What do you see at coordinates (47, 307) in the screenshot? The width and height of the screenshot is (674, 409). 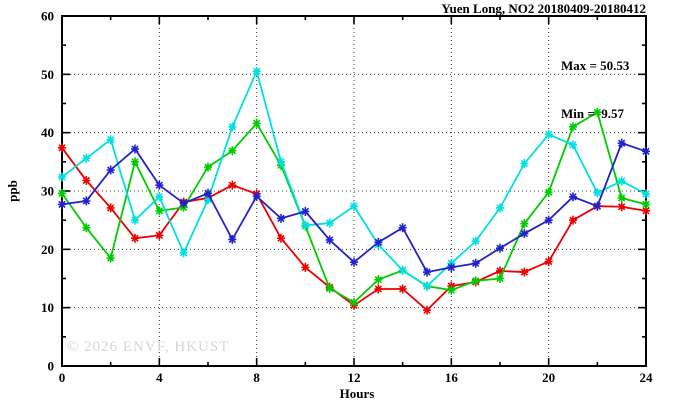 I see `y-tick-label: 10` at bounding box center [47, 307].